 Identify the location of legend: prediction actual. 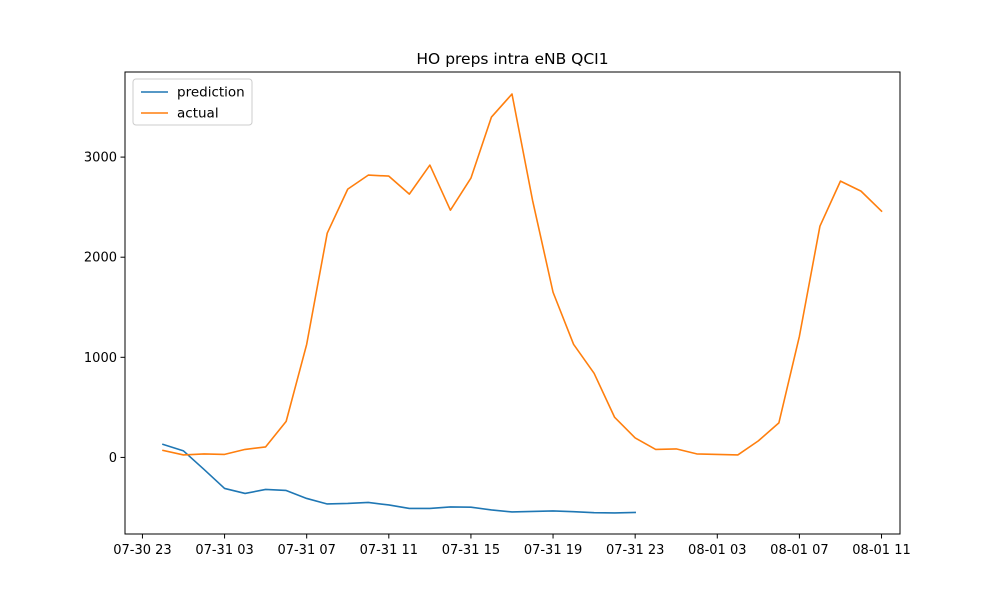
(192, 102).